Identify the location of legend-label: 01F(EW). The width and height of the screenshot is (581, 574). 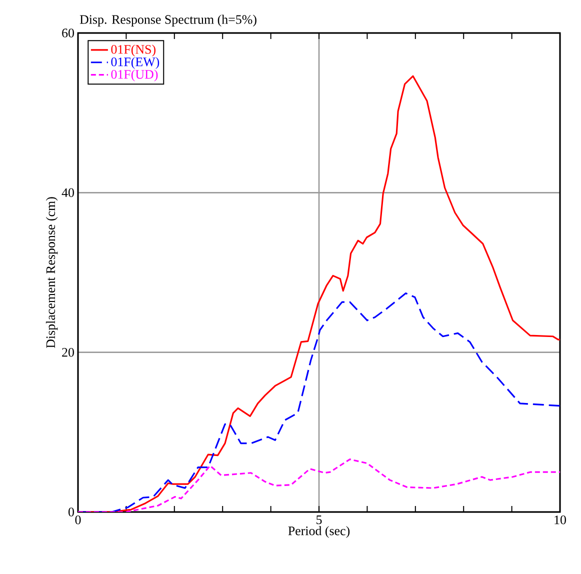
(135, 63).